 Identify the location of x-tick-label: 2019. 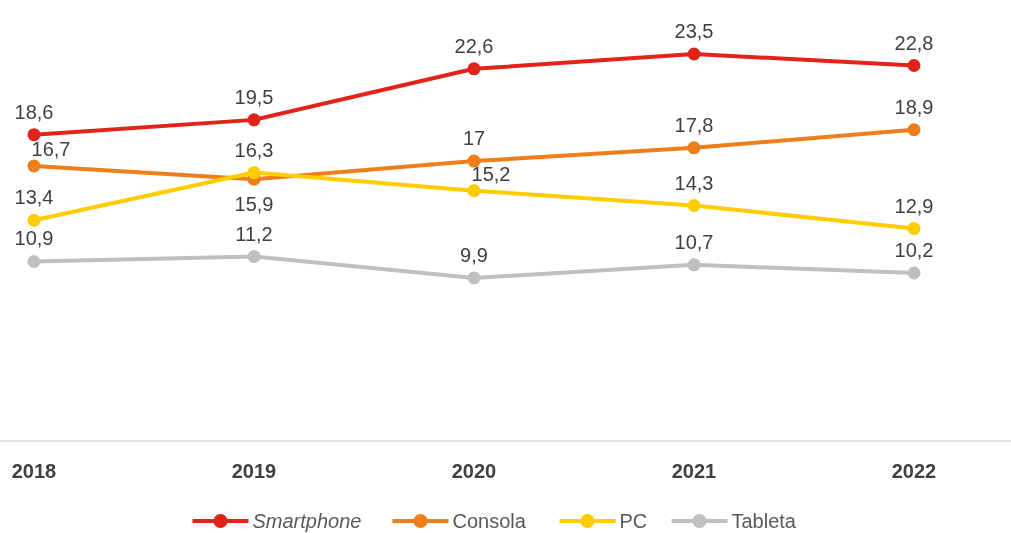
(254, 471).